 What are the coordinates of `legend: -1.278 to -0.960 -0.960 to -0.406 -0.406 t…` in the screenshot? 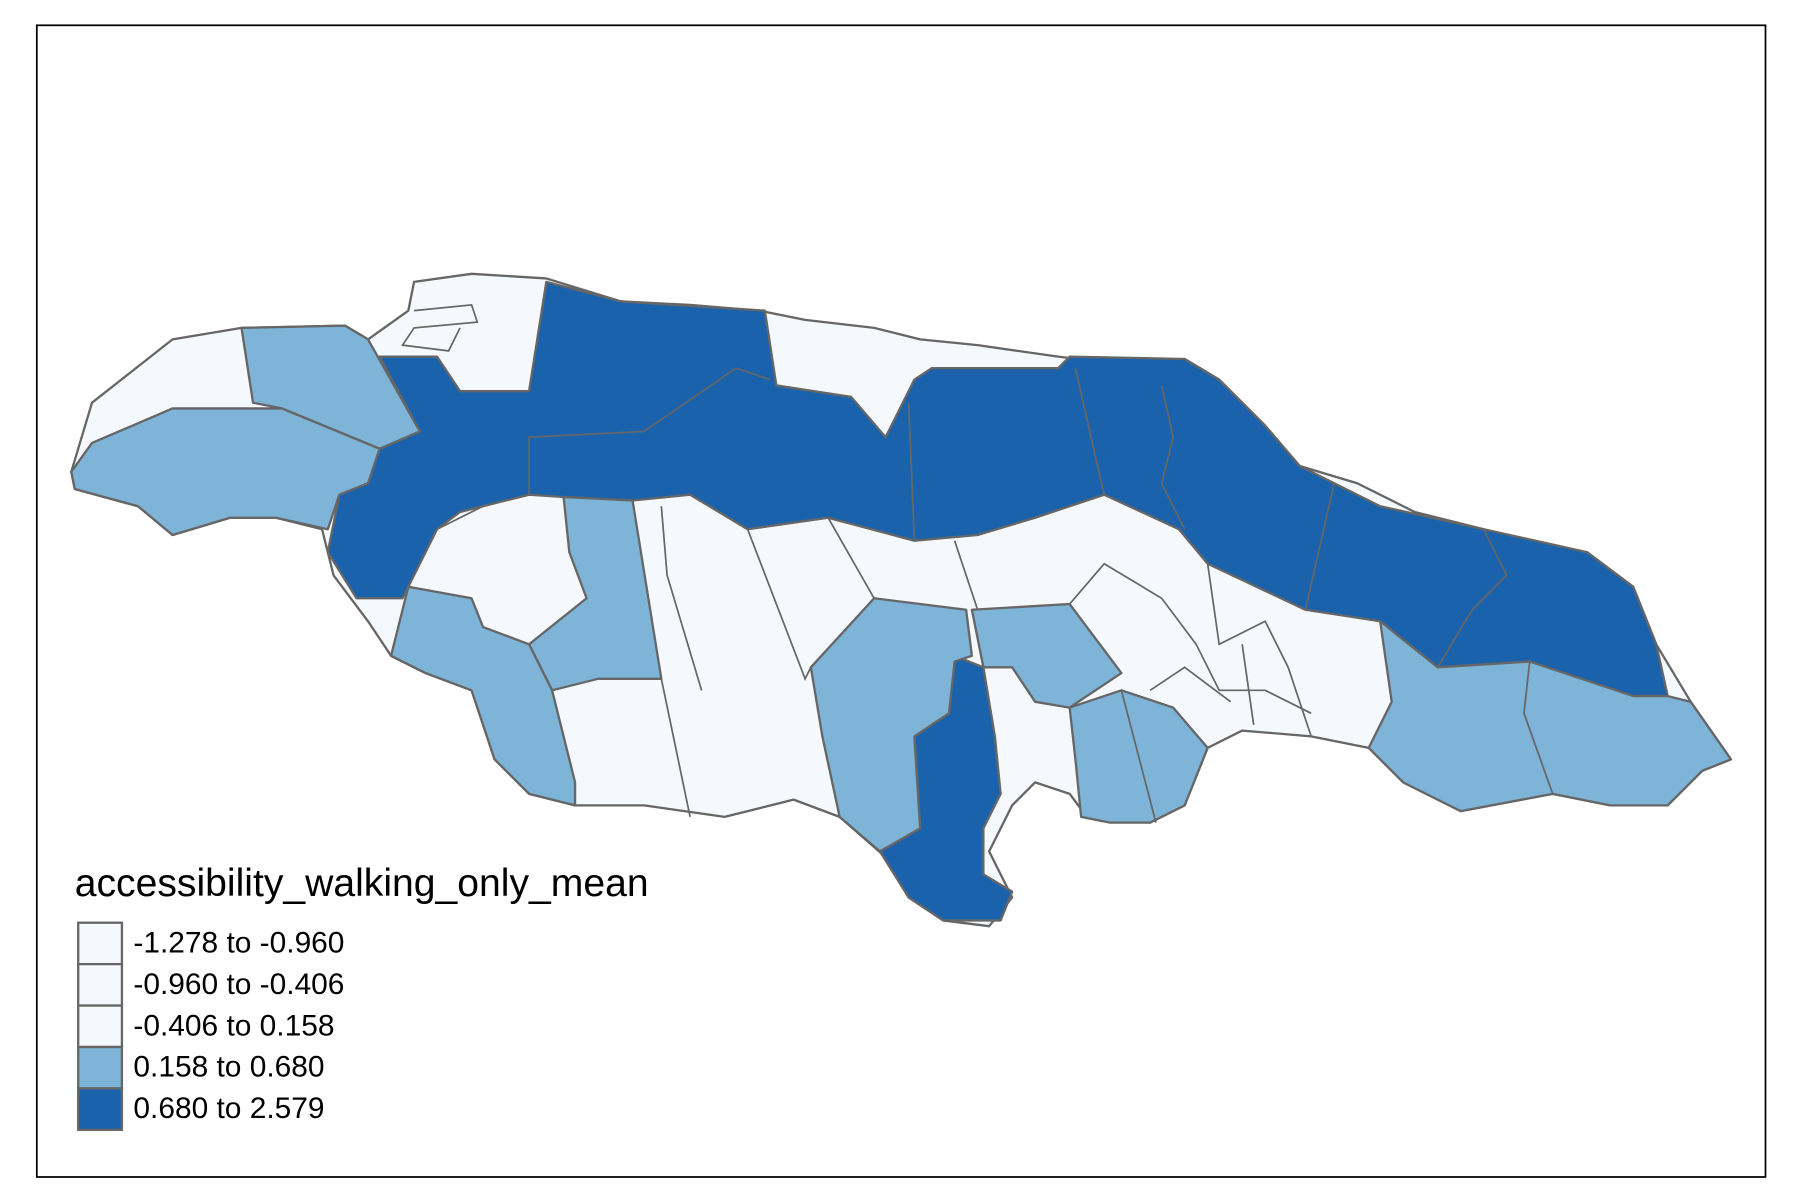 It's located at (210, 1026).